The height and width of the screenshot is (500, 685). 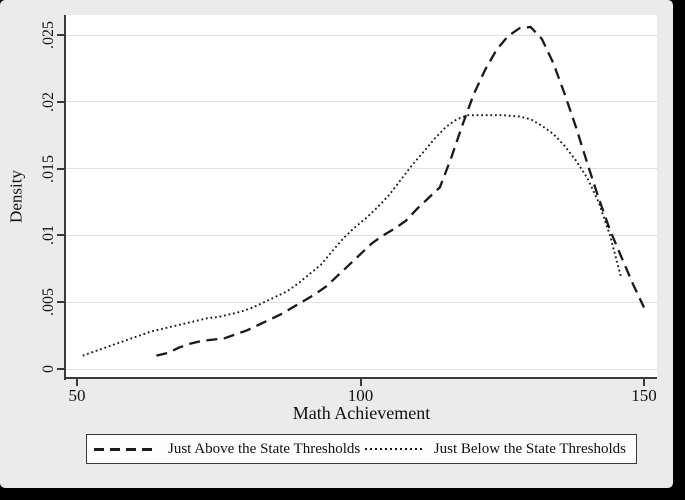 I want to click on x-tick-label: 50, so click(x=77, y=395).